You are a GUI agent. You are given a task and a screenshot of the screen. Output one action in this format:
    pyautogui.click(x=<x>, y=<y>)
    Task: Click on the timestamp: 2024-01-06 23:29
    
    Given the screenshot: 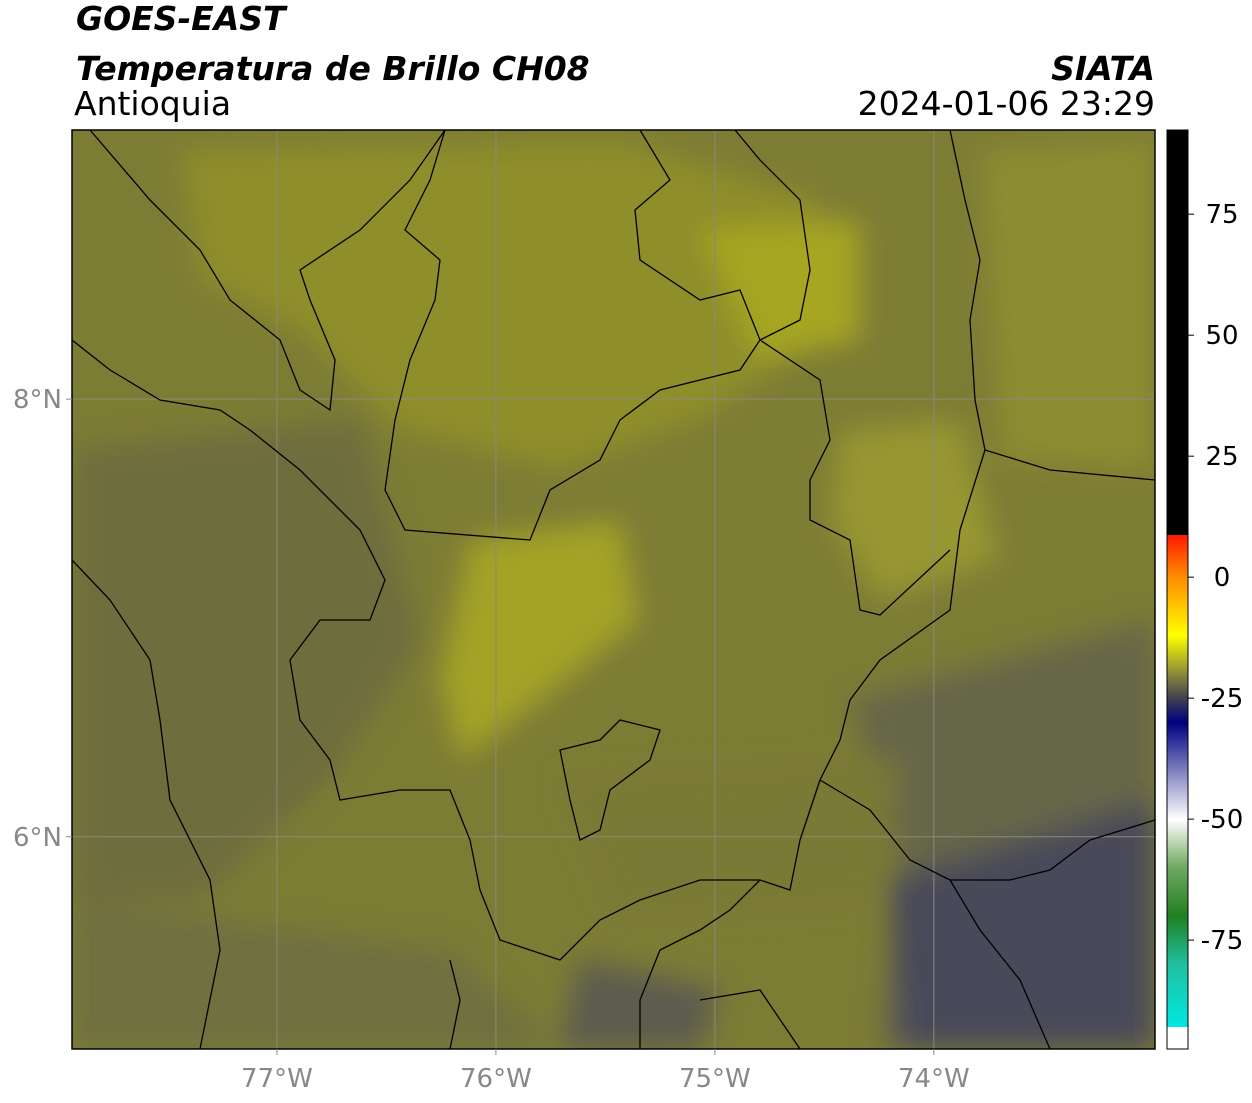 What is the action you would take?
    pyautogui.click(x=1006, y=103)
    